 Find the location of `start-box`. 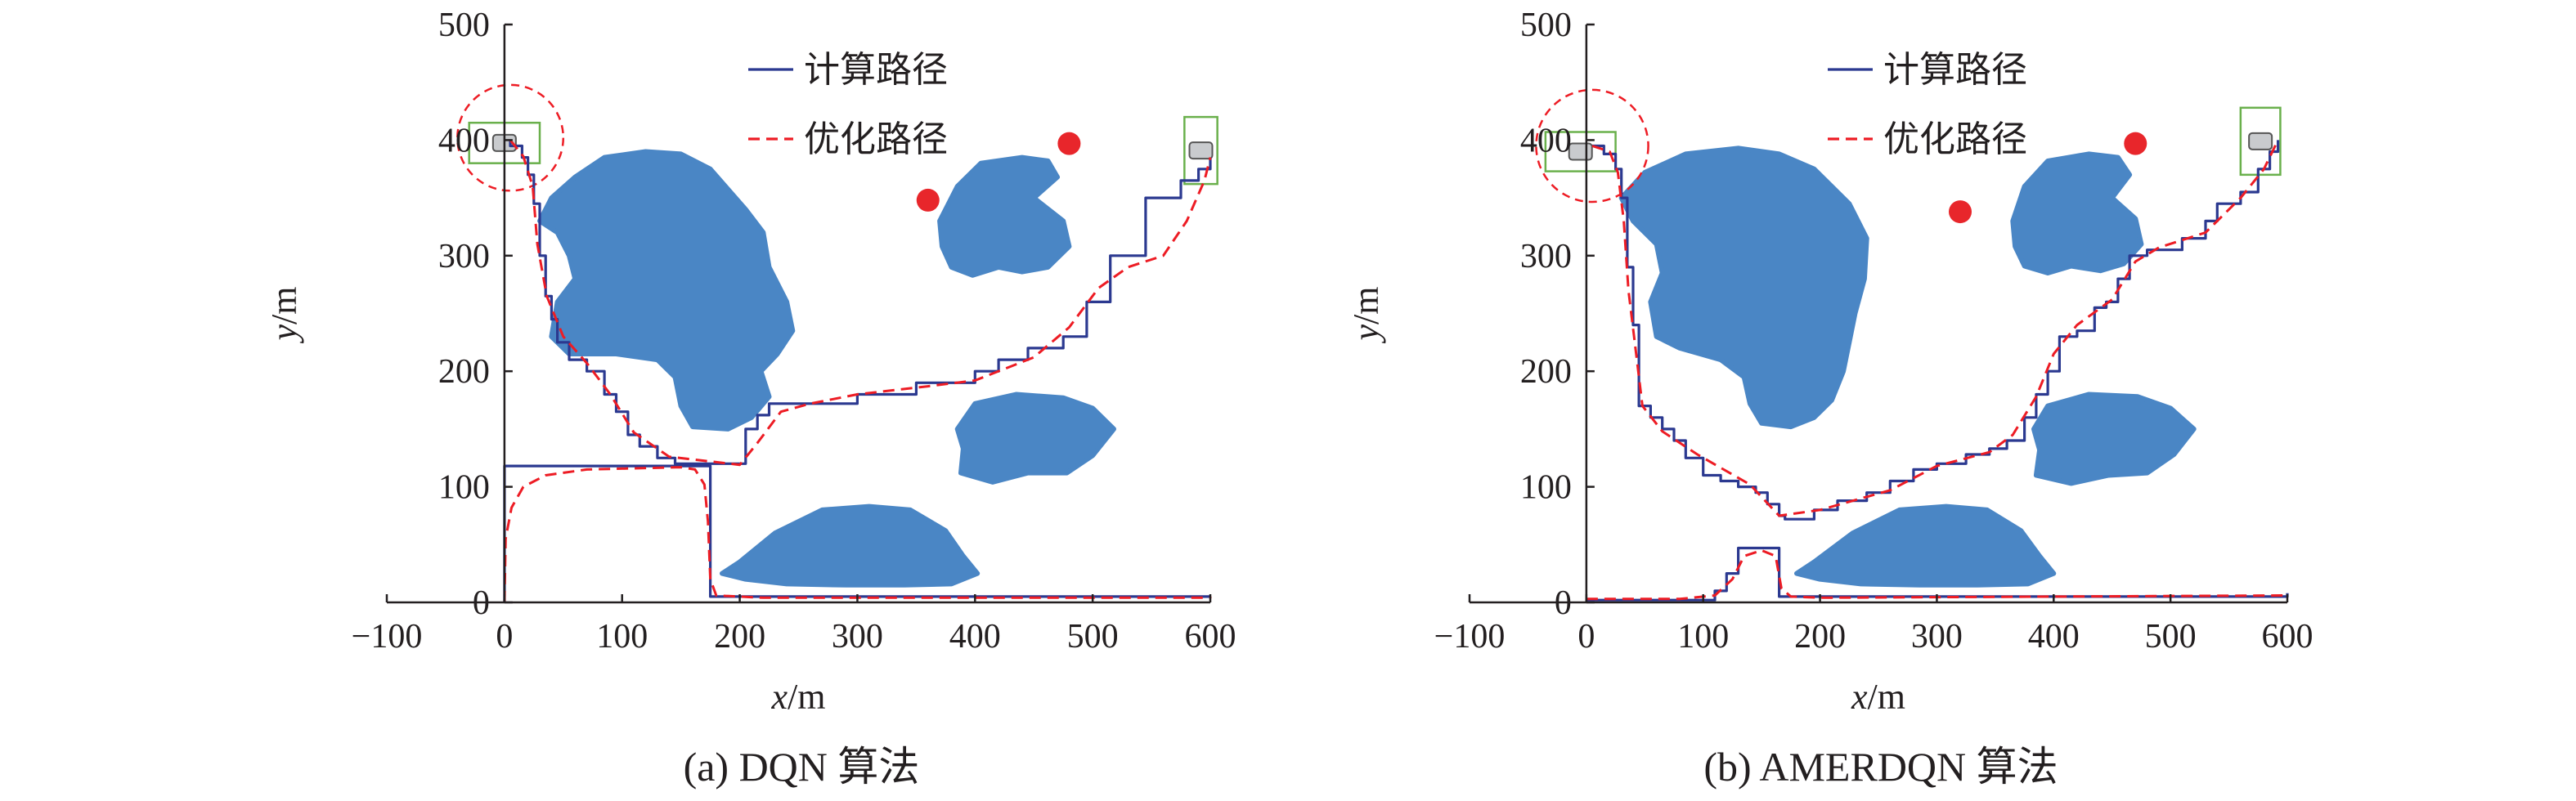

start-box is located at coordinates (1580, 151).